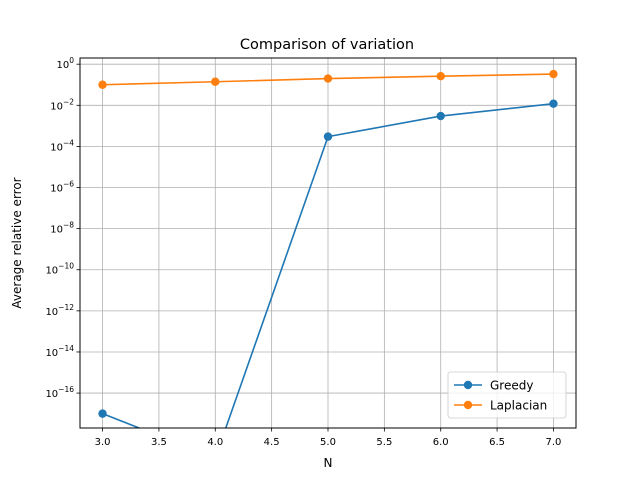 This screenshot has height=480, width=640. Describe the element at coordinates (468, 385) in the screenshot. I see `legend-greedy-marker` at that location.